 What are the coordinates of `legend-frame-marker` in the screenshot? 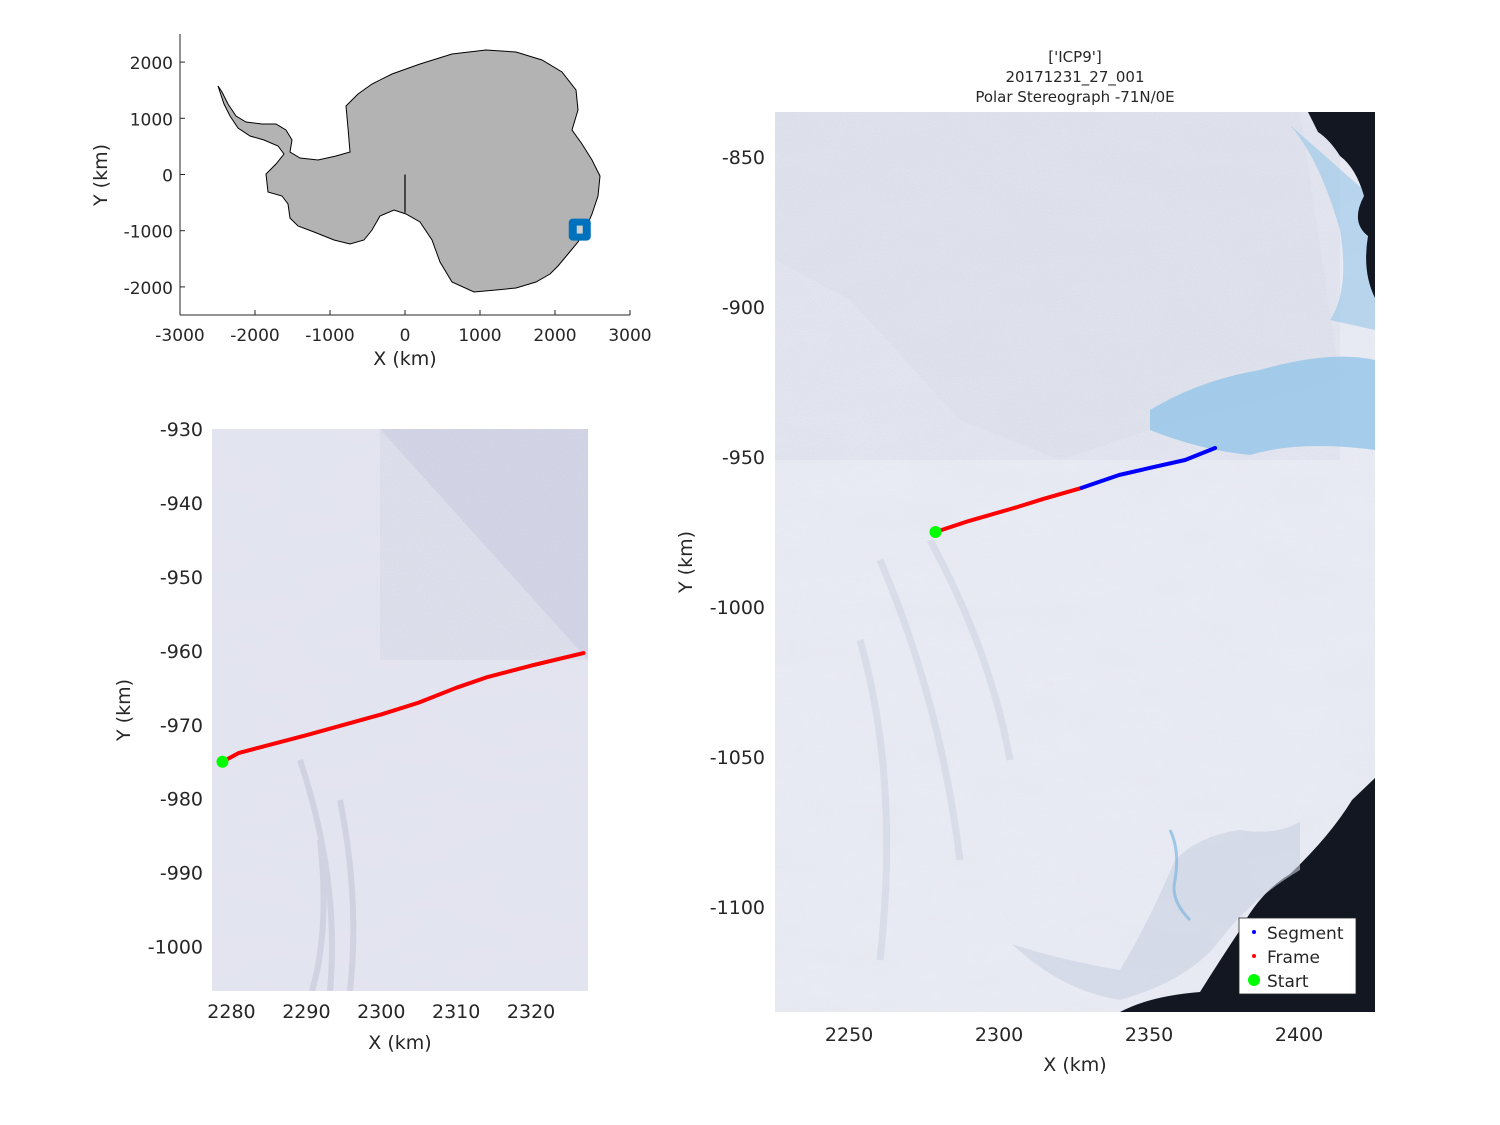 It's located at (1254, 956).